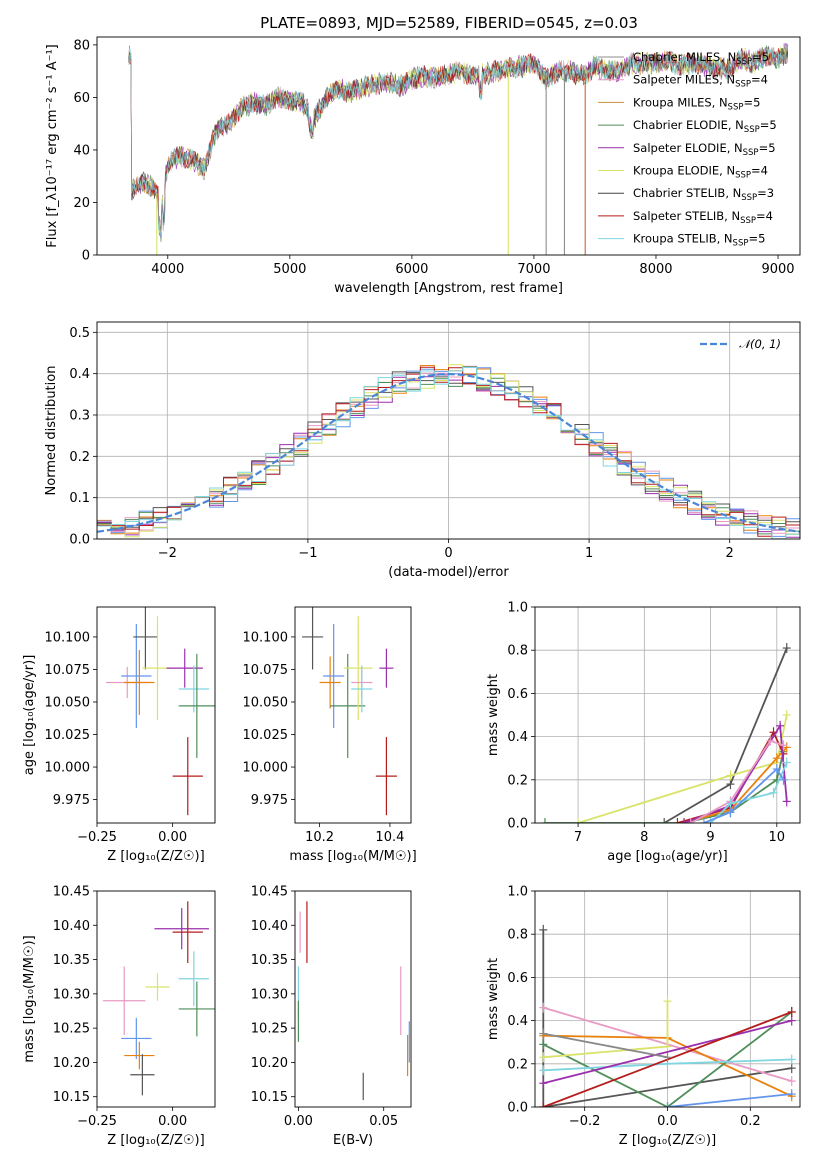 The height and width of the screenshot is (1170, 819). I want to click on x-tick-label: 2, so click(730, 553).